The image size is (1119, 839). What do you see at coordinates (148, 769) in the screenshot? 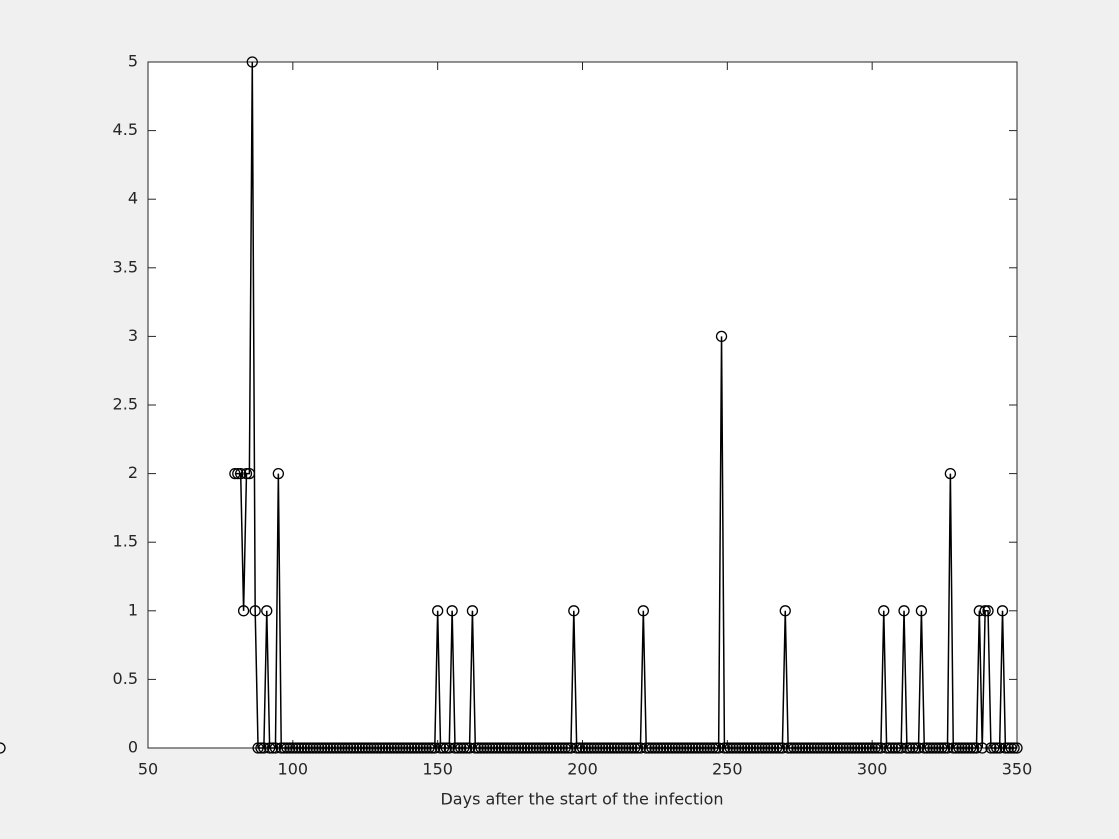
I see `x-tick-label: 50` at bounding box center [148, 769].